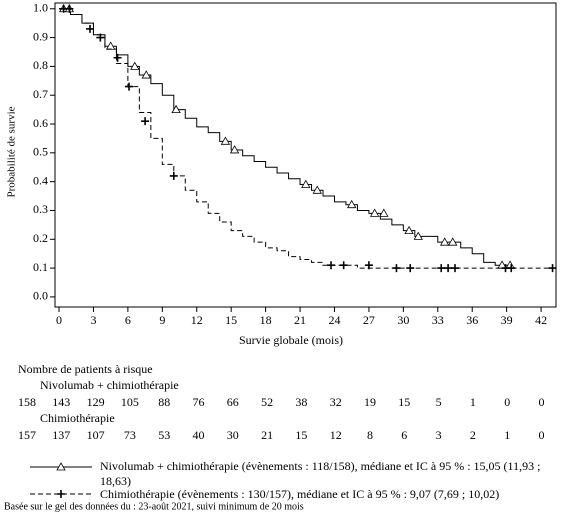 The width and height of the screenshot is (567, 516). I want to click on risk-count: 76, so click(199, 402).